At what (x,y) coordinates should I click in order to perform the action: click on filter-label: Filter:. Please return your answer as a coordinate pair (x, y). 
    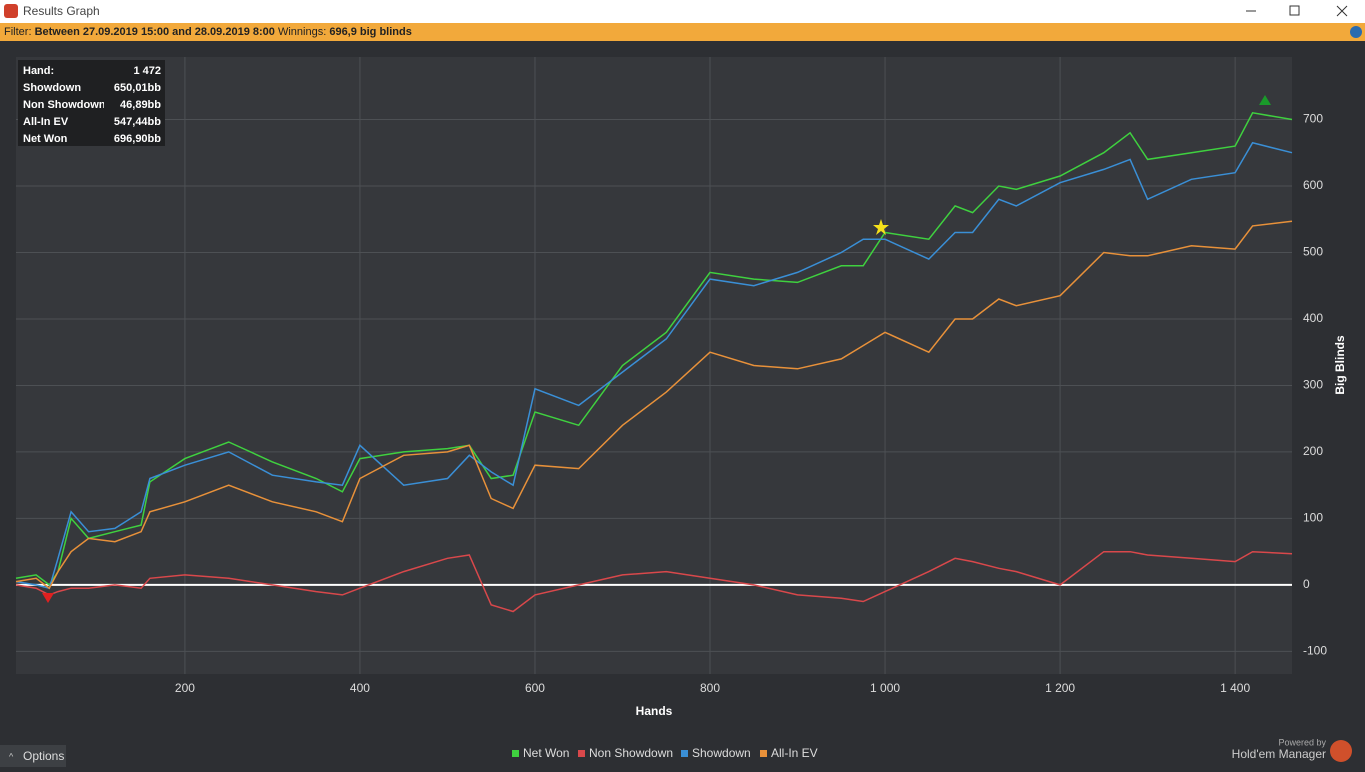
    Looking at the image, I should click on (18, 32).